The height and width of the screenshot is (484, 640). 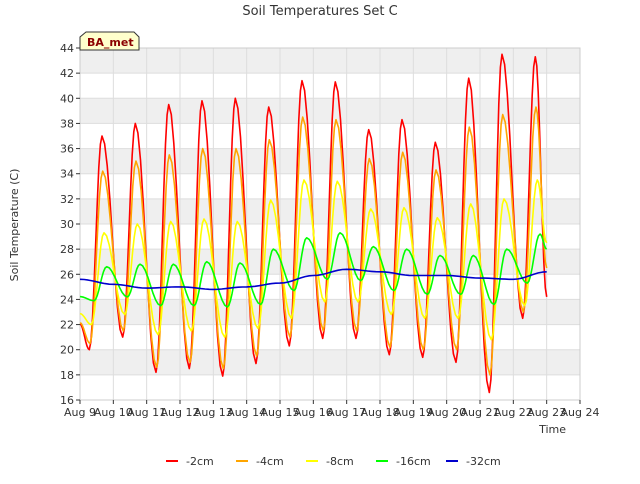 I want to click on x-tick-label: Aug 16, so click(x=313, y=412).